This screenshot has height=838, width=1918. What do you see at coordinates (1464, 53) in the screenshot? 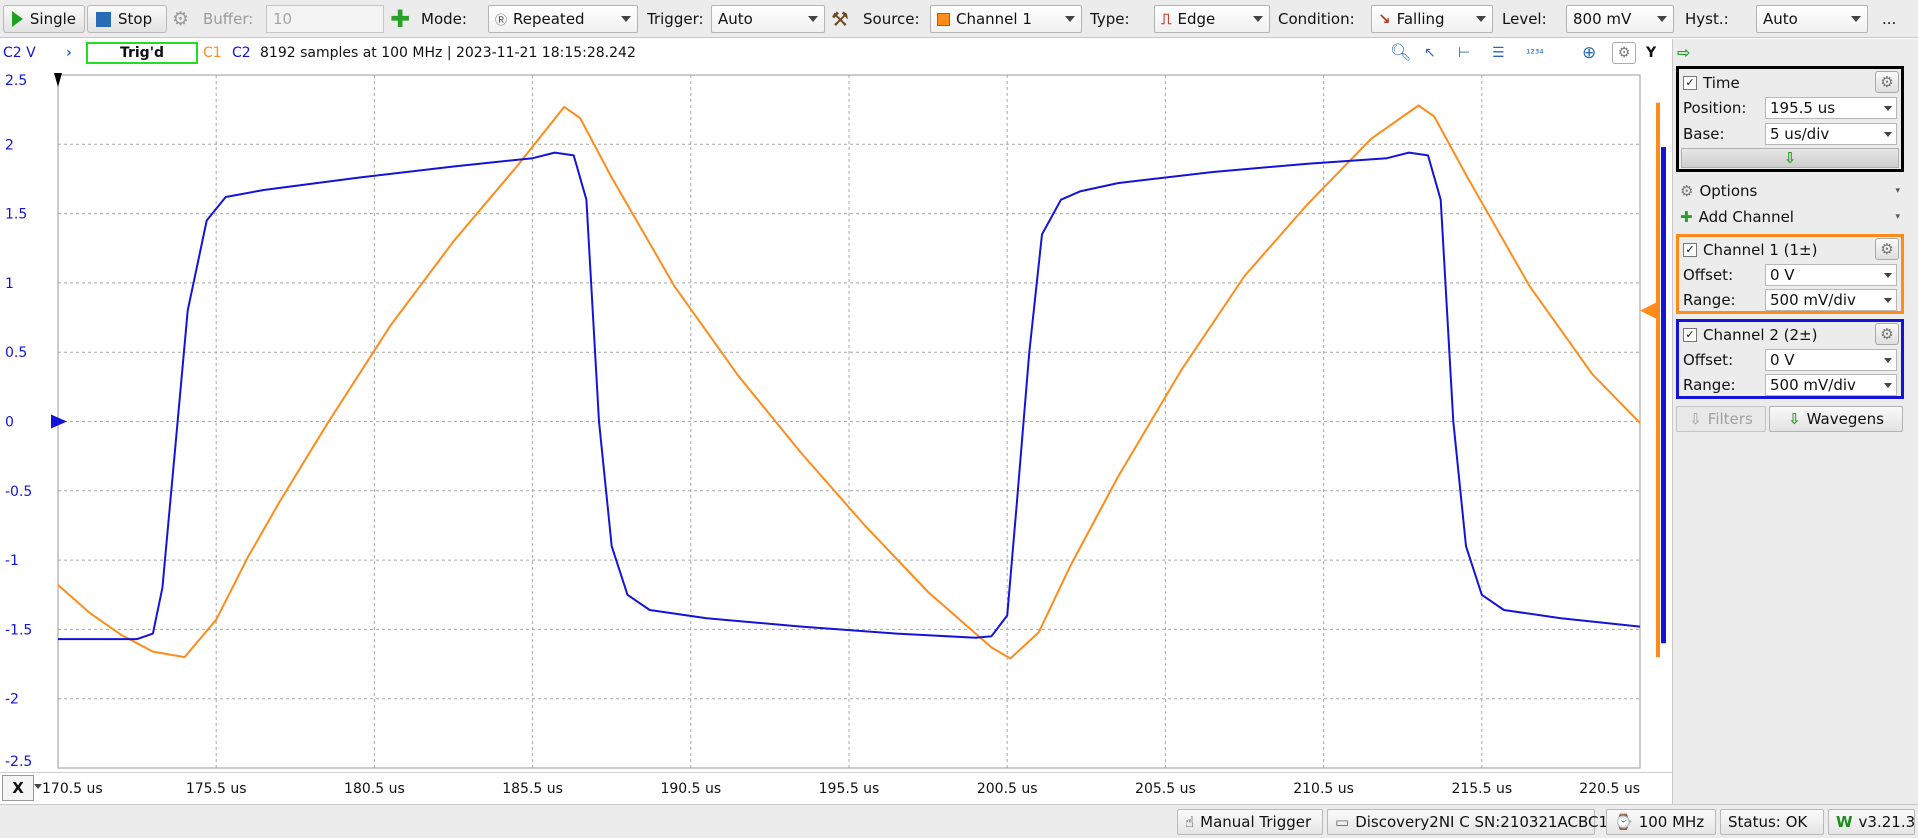
I see `measure-left-icon: ⊢` at bounding box center [1464, 53].